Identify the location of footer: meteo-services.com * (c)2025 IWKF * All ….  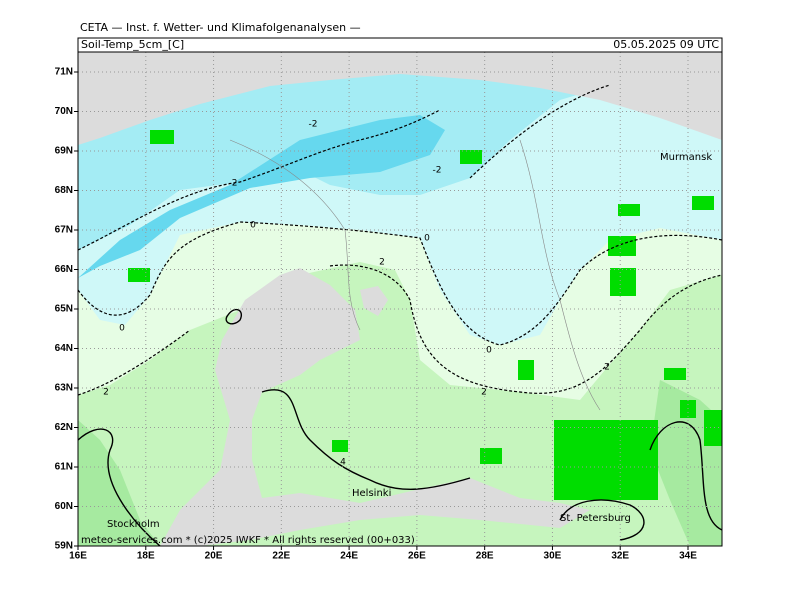
(248, 540).